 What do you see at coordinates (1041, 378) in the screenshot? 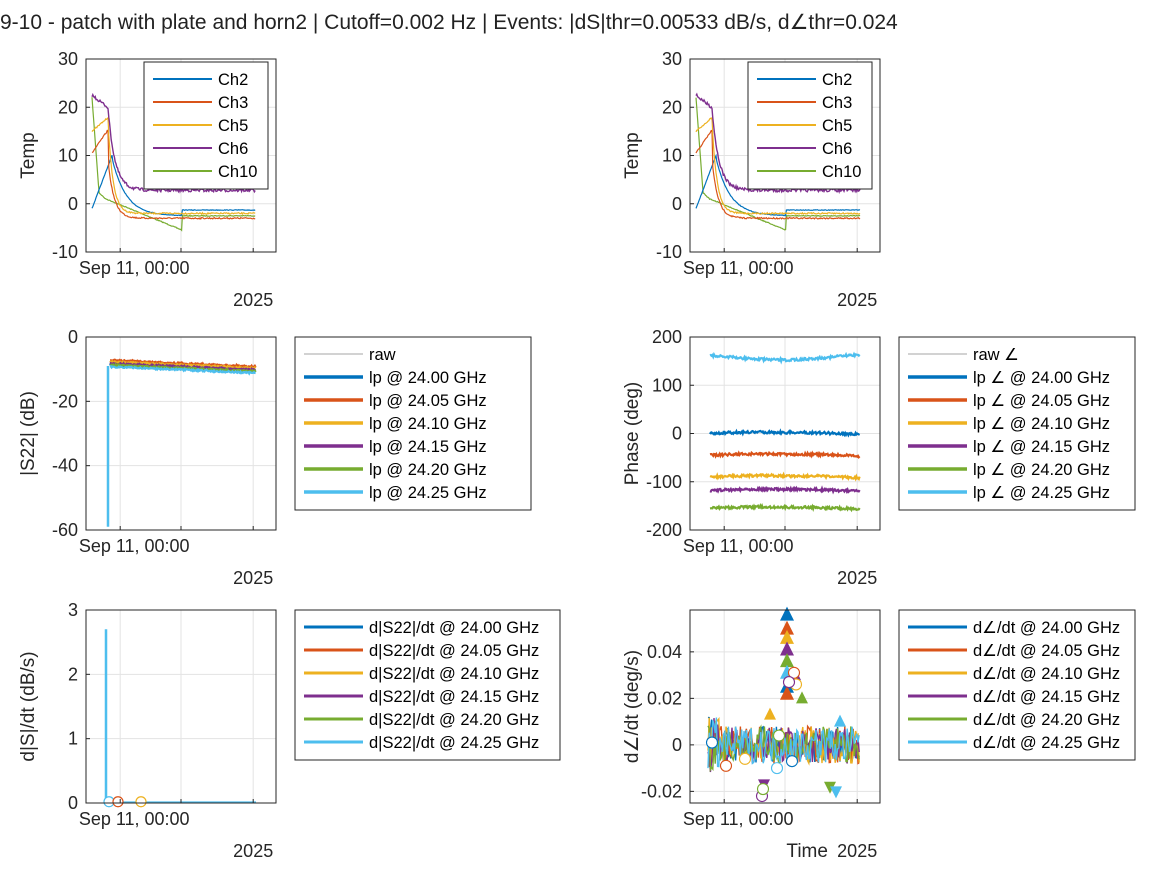
I see `legend-entry: lp ∠ @ 24.00 GHz` at bounding box center [1041, 378].